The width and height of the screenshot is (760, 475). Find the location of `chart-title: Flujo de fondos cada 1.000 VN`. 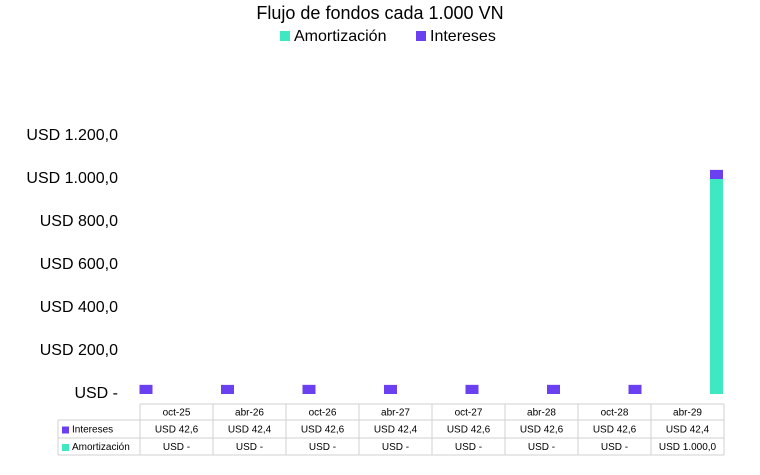

chart-title: Flujo de fondos cada 1.000 VN is located at coordinates (379, 13).